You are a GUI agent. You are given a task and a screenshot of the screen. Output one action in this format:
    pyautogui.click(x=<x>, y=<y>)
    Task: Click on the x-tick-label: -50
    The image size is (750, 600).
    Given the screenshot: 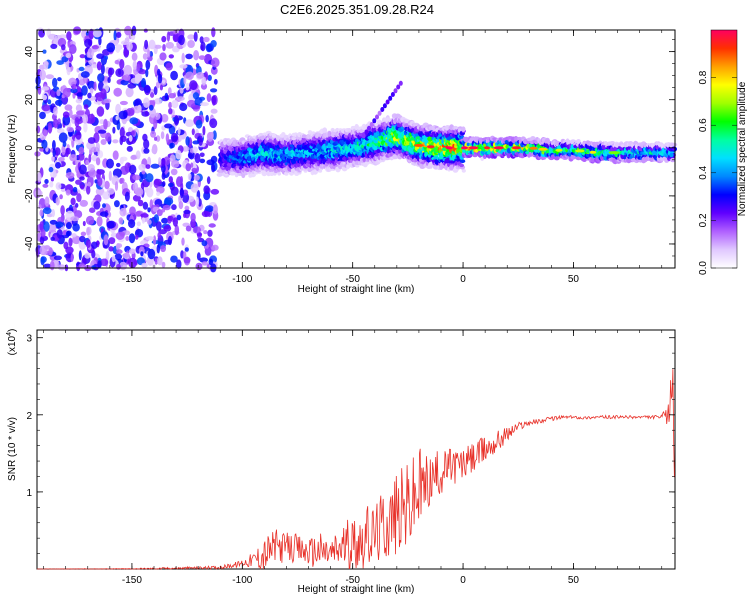 What is the action you would take?
    pyautogui.click(x=352, y=279)
    